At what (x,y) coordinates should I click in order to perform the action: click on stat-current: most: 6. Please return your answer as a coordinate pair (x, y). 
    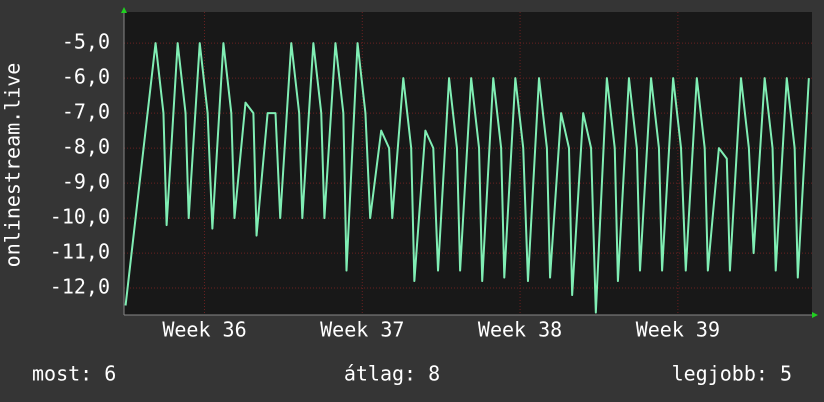
    Looking at the image, I should click on (74, 374).